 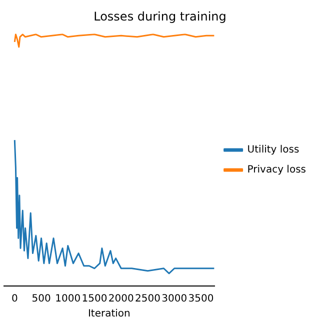 I want to click on x-tick-label: 3500, so click(x=201, y=299).